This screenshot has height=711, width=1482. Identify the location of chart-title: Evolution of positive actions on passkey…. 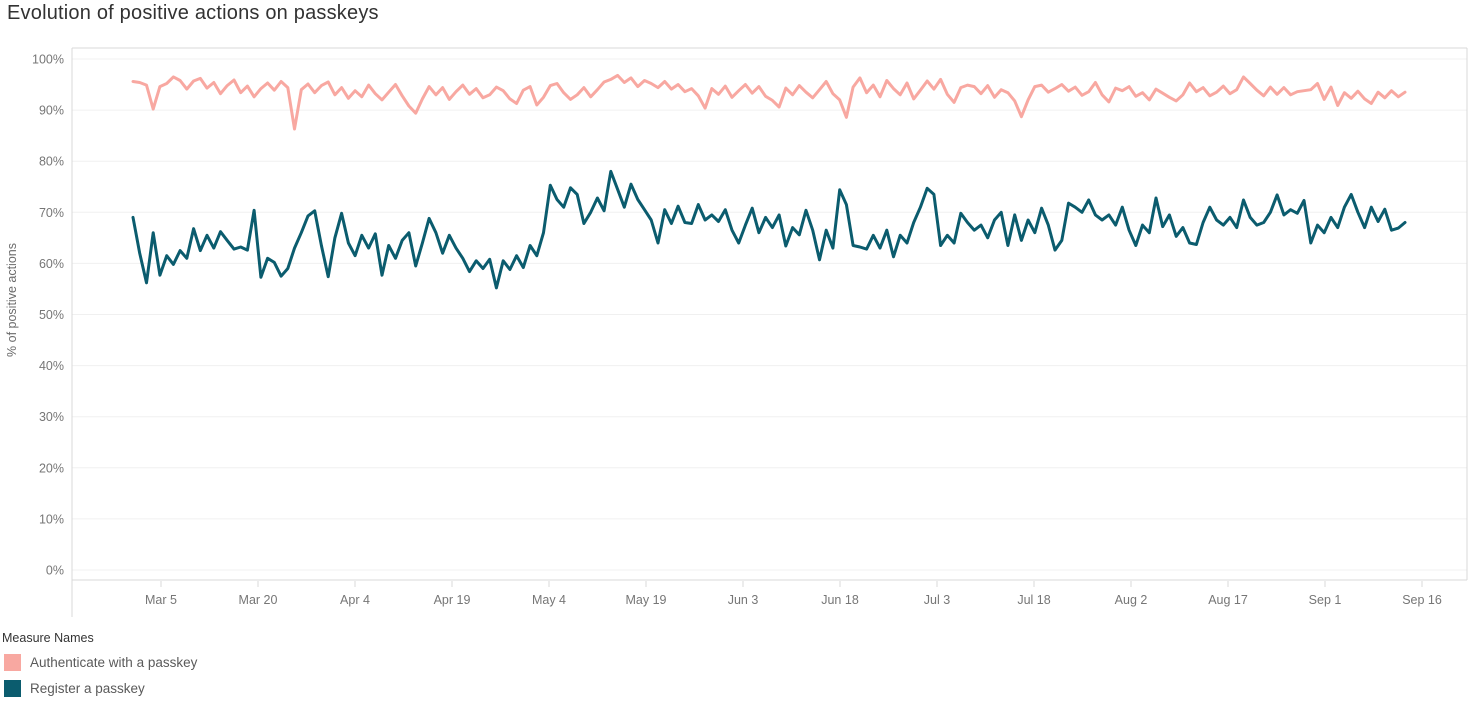
(193, 13).